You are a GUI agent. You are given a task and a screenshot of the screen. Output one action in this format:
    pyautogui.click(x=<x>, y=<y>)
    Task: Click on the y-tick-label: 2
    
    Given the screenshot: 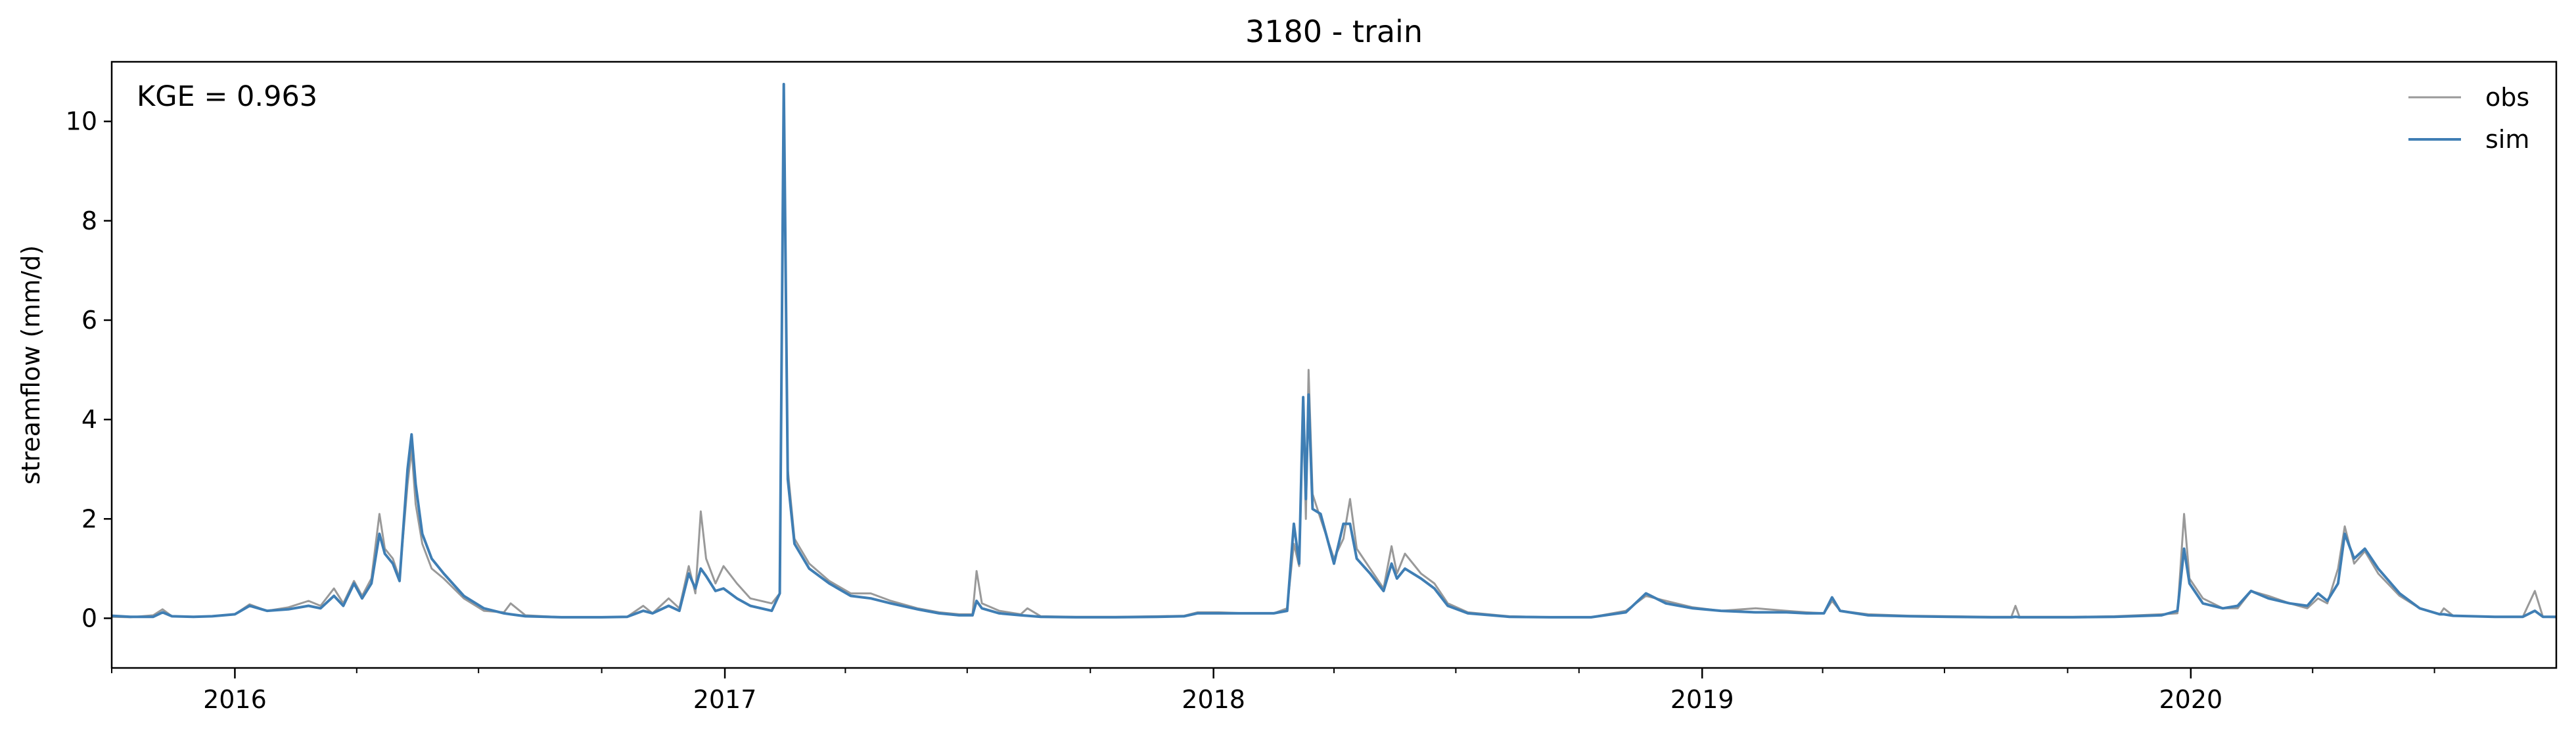 What is the action you would take?
    pyautogui.click(x=89, y=518)
    